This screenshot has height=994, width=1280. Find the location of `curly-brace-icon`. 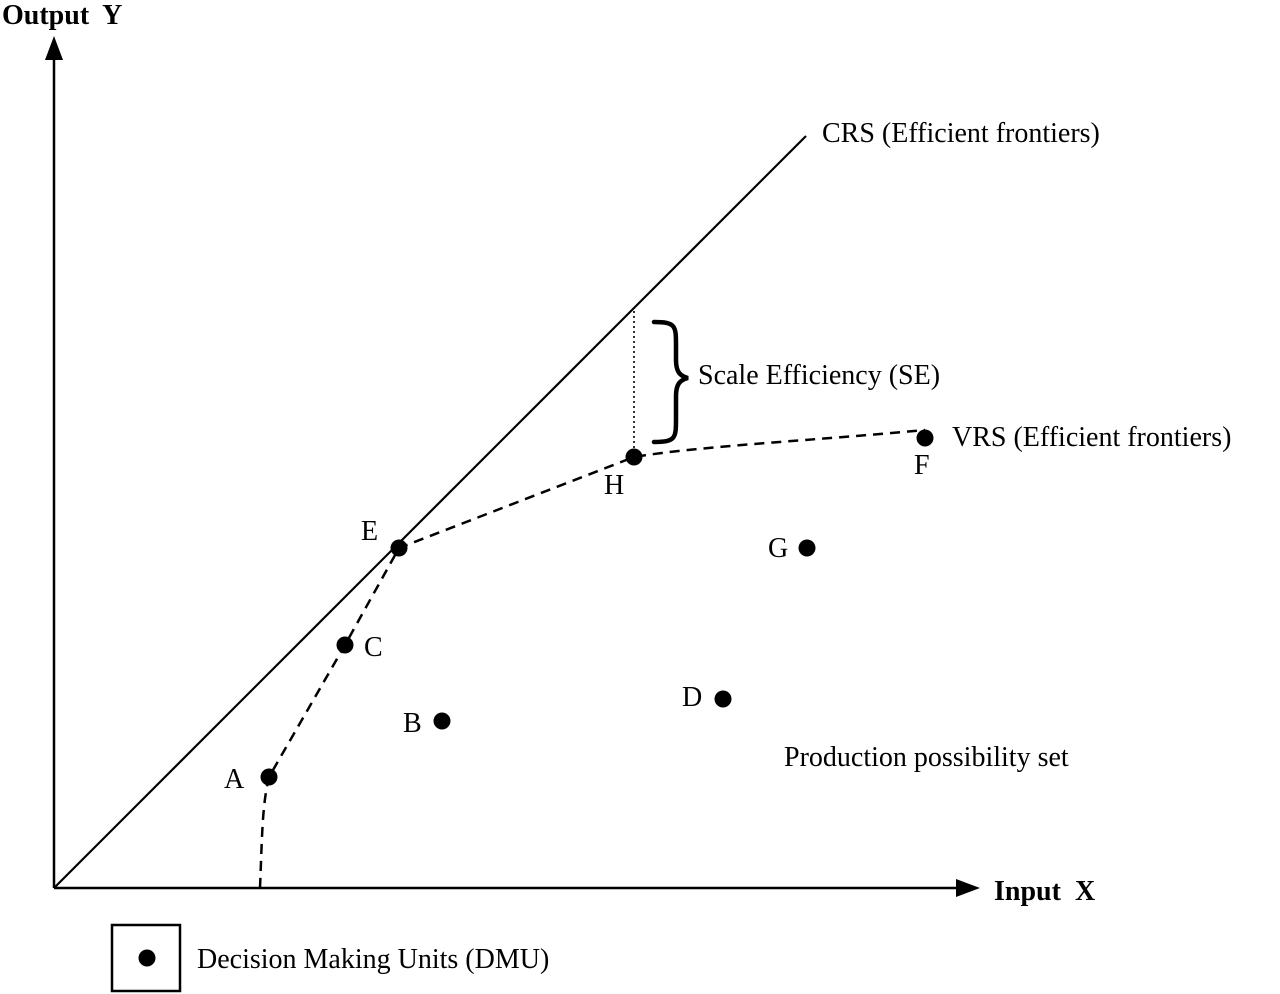

curly-brace-icon is located at coordinates (670, 382).